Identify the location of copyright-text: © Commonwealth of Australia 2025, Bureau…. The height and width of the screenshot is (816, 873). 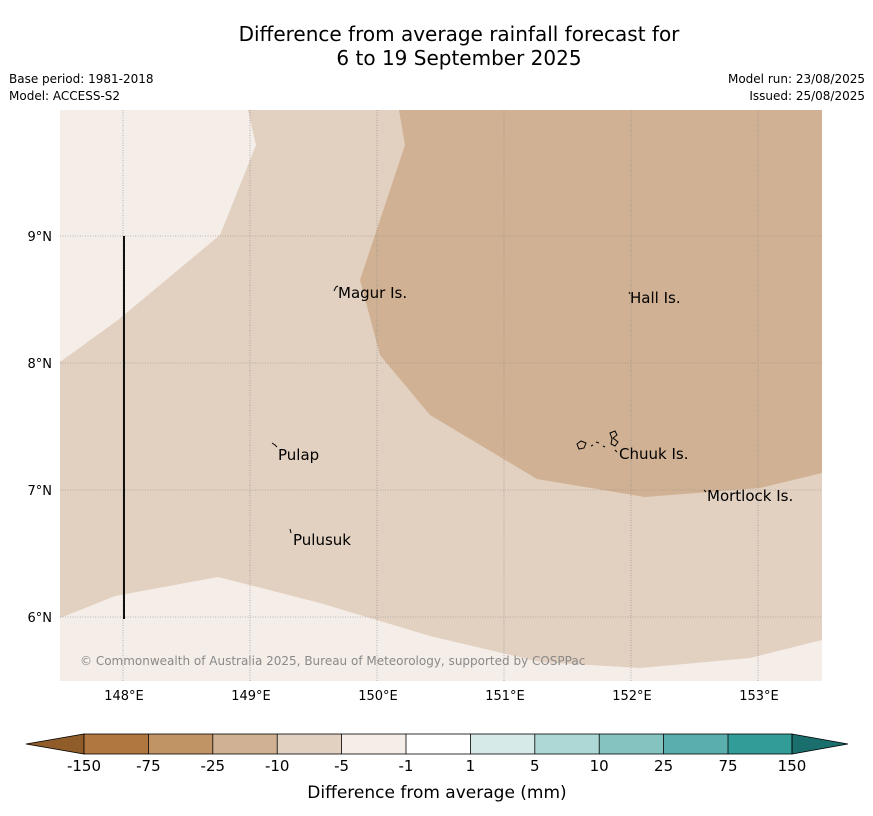
(332, 661).